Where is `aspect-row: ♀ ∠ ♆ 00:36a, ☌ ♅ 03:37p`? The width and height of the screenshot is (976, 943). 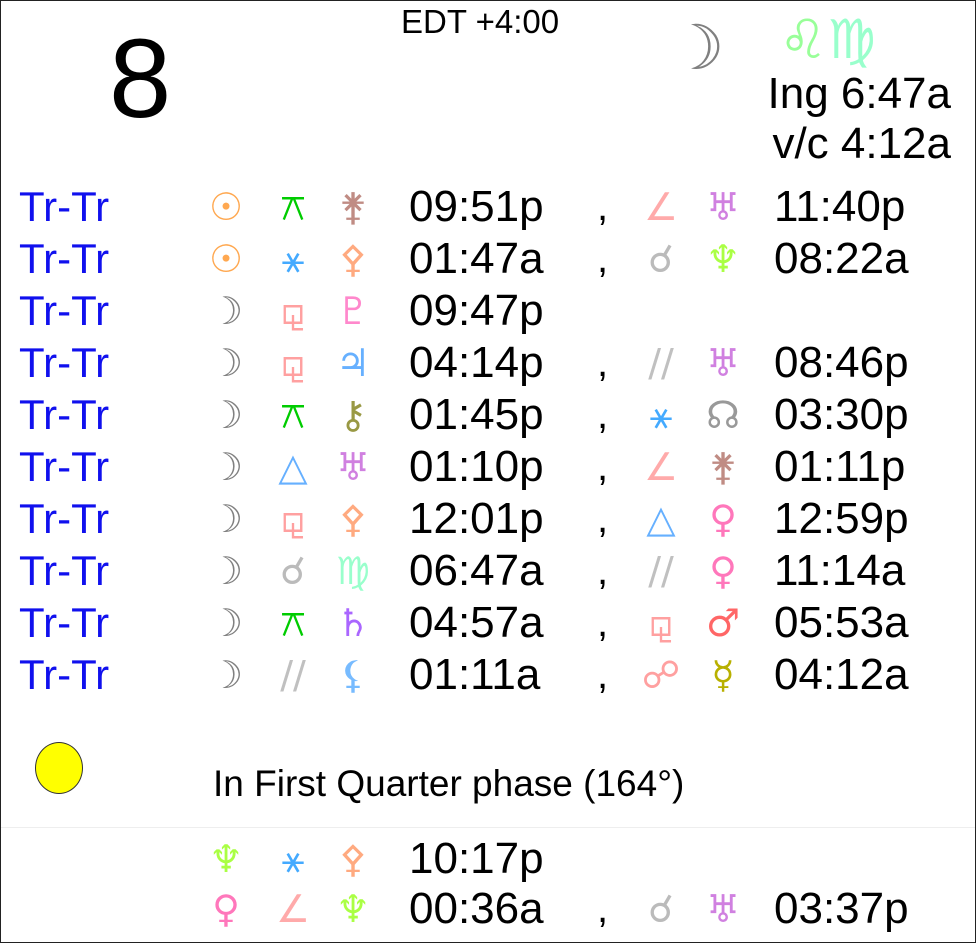
aspect-row: ♀ ∠ ♆ 00:36a, ☌ ♅ 03:37p is located at coordinates (488, 909).